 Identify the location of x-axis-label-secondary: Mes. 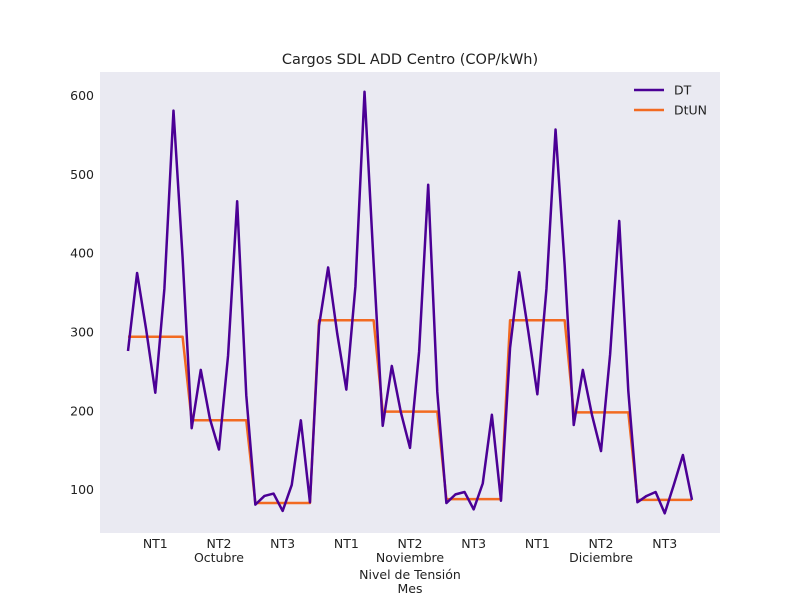
(410, 588).